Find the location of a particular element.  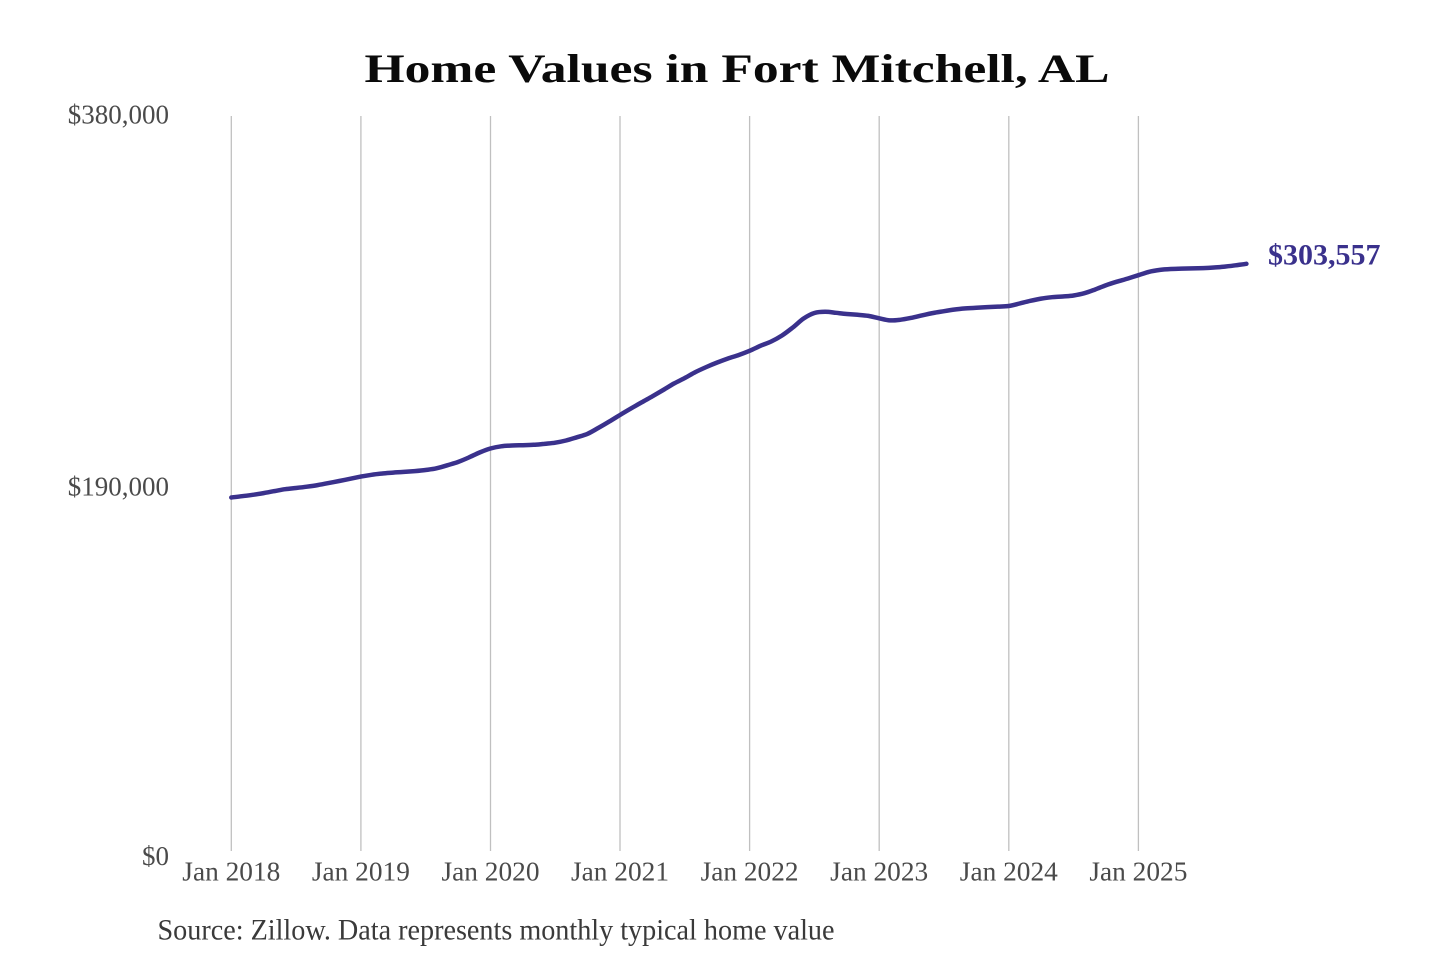

svg-text: Jan 2022 is located at coordinates (750, 872).